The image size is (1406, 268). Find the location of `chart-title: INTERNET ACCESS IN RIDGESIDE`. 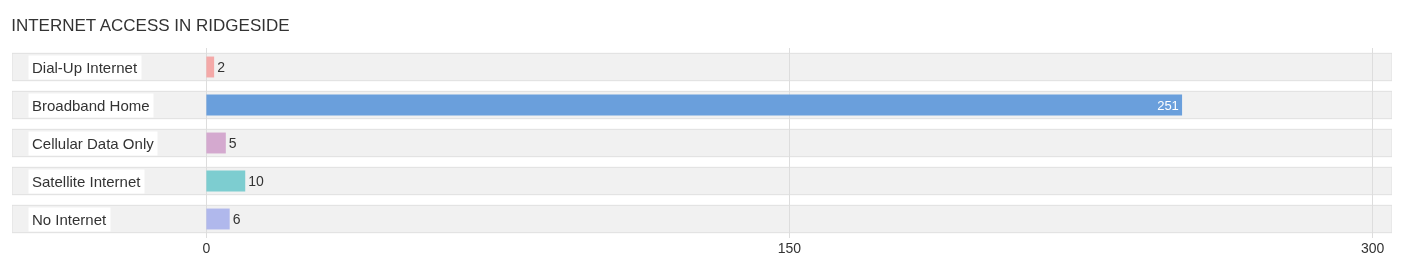

chart-title: INTERNET ACCESS IN RIDGESIDE is located at coordinates (150, 25).